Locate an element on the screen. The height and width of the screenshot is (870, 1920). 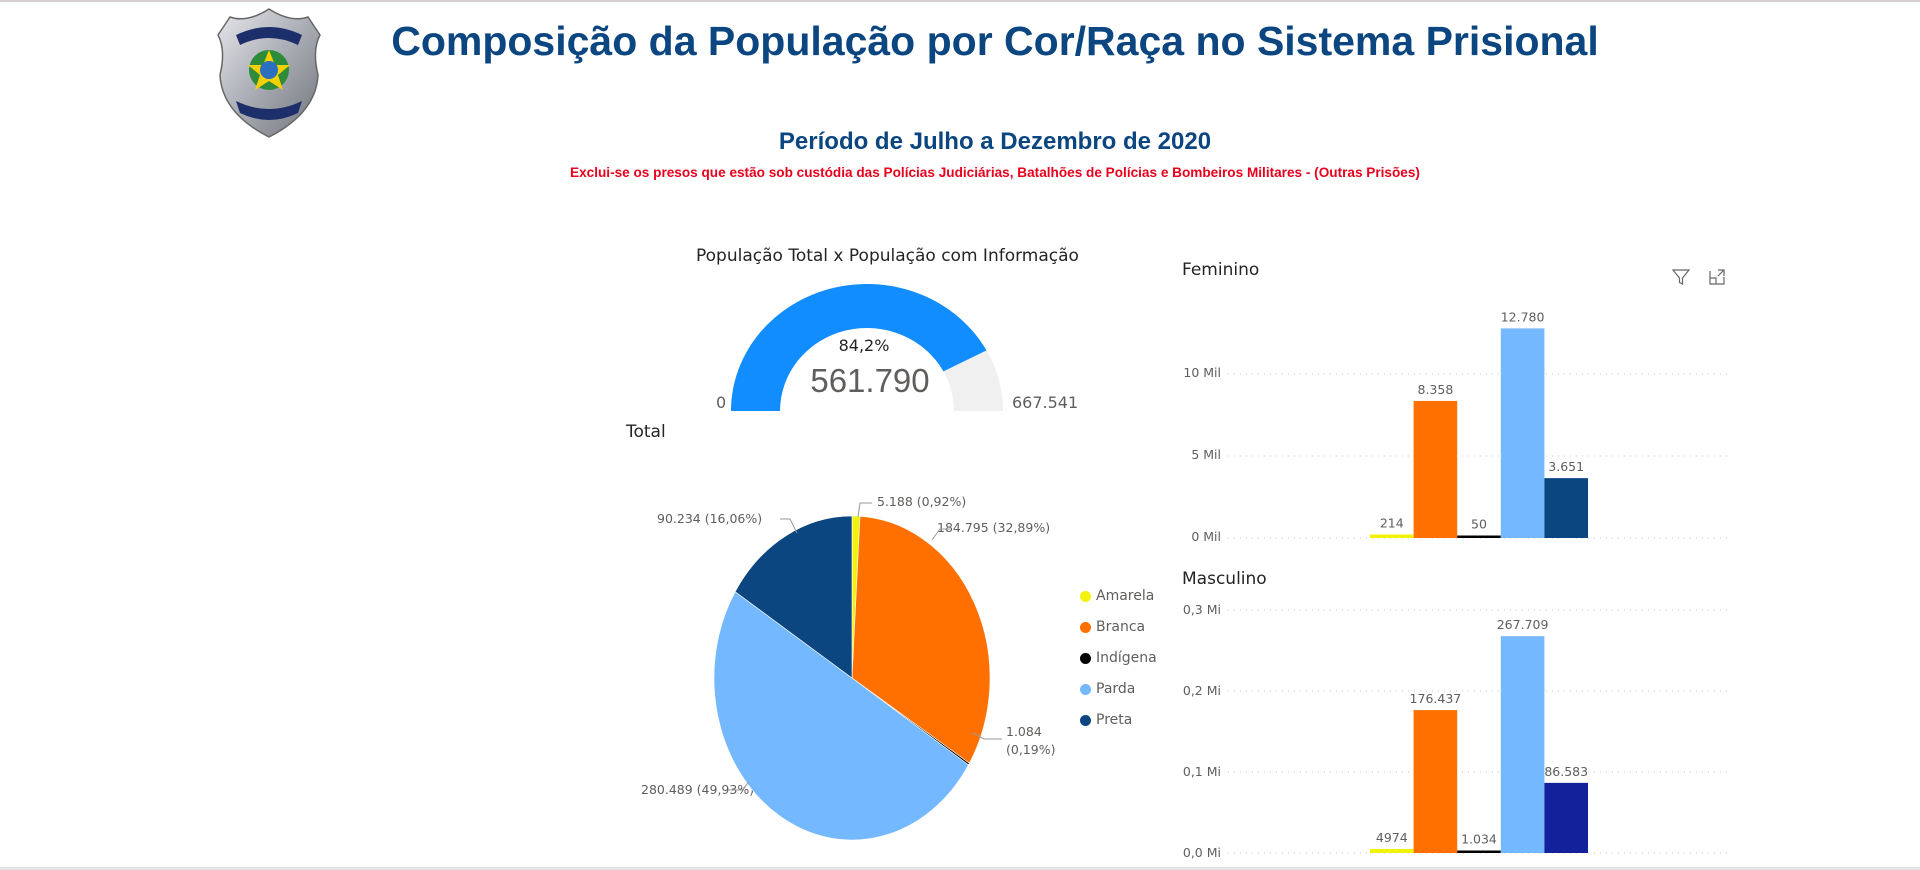
y-tick-label: 0,0 Mi is located at coordinates (1201, 852).